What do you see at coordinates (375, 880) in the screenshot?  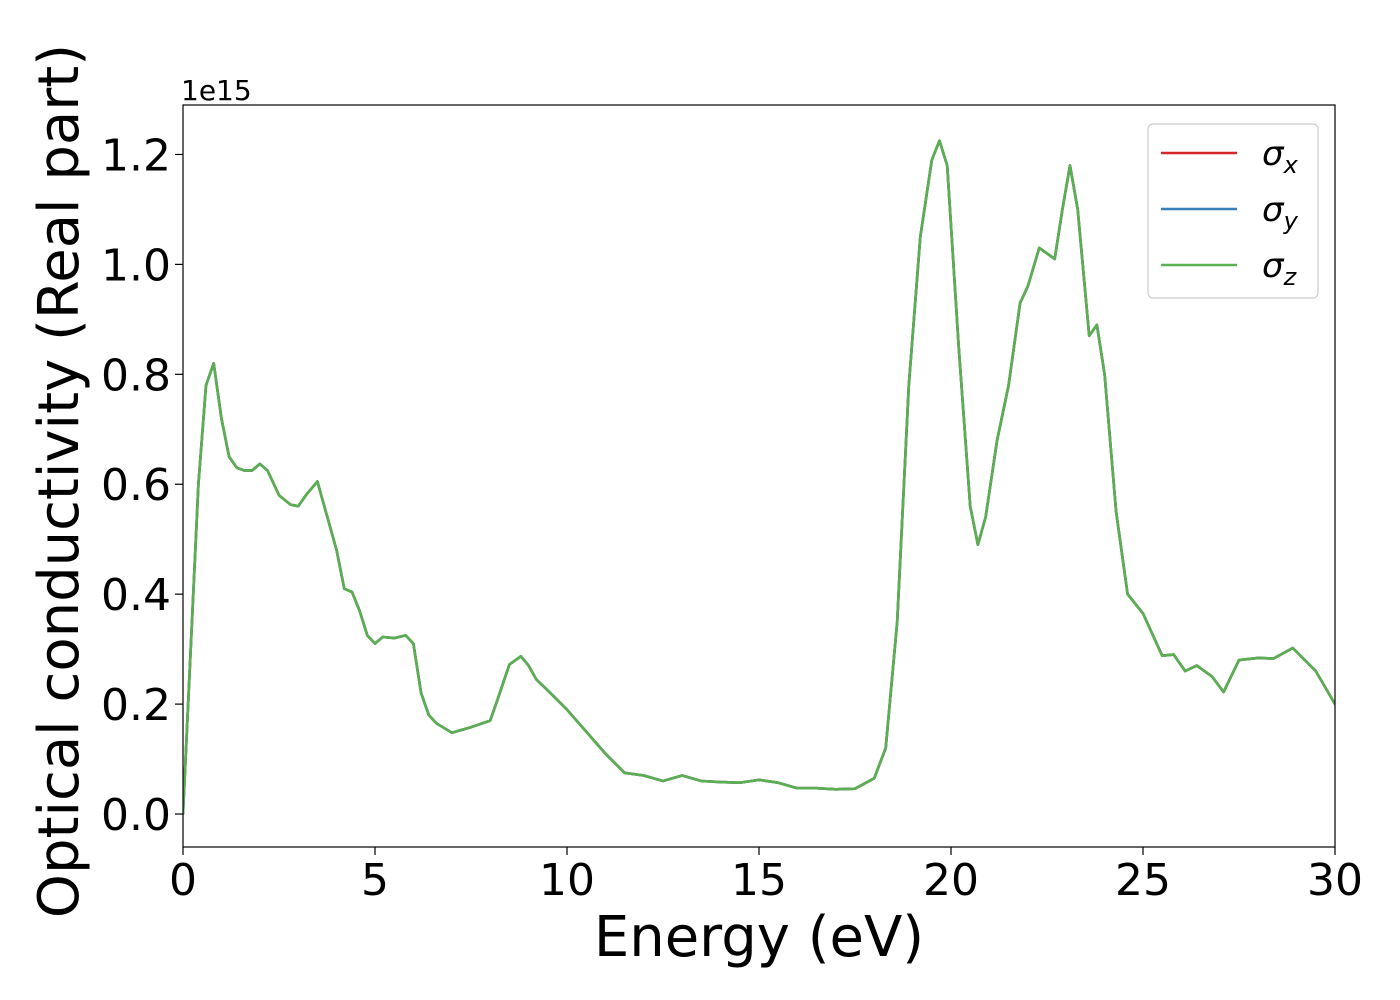 I see `x-tick-label: 5` at bounding box center [375, 880].